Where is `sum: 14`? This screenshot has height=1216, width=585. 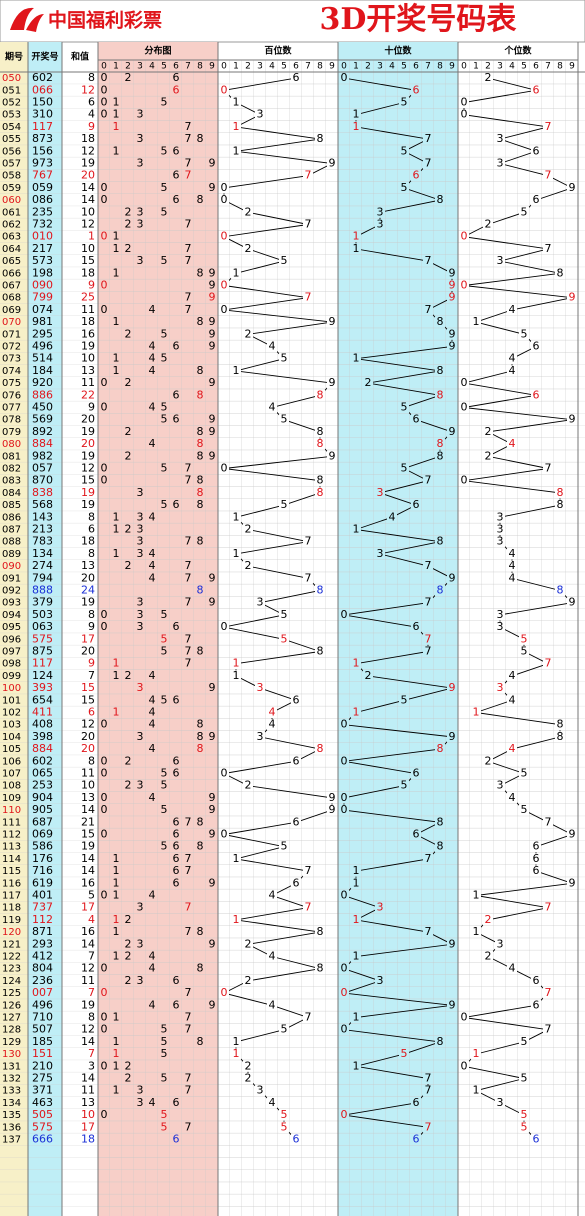
sum: 14 is located at coordinates (88, 187).